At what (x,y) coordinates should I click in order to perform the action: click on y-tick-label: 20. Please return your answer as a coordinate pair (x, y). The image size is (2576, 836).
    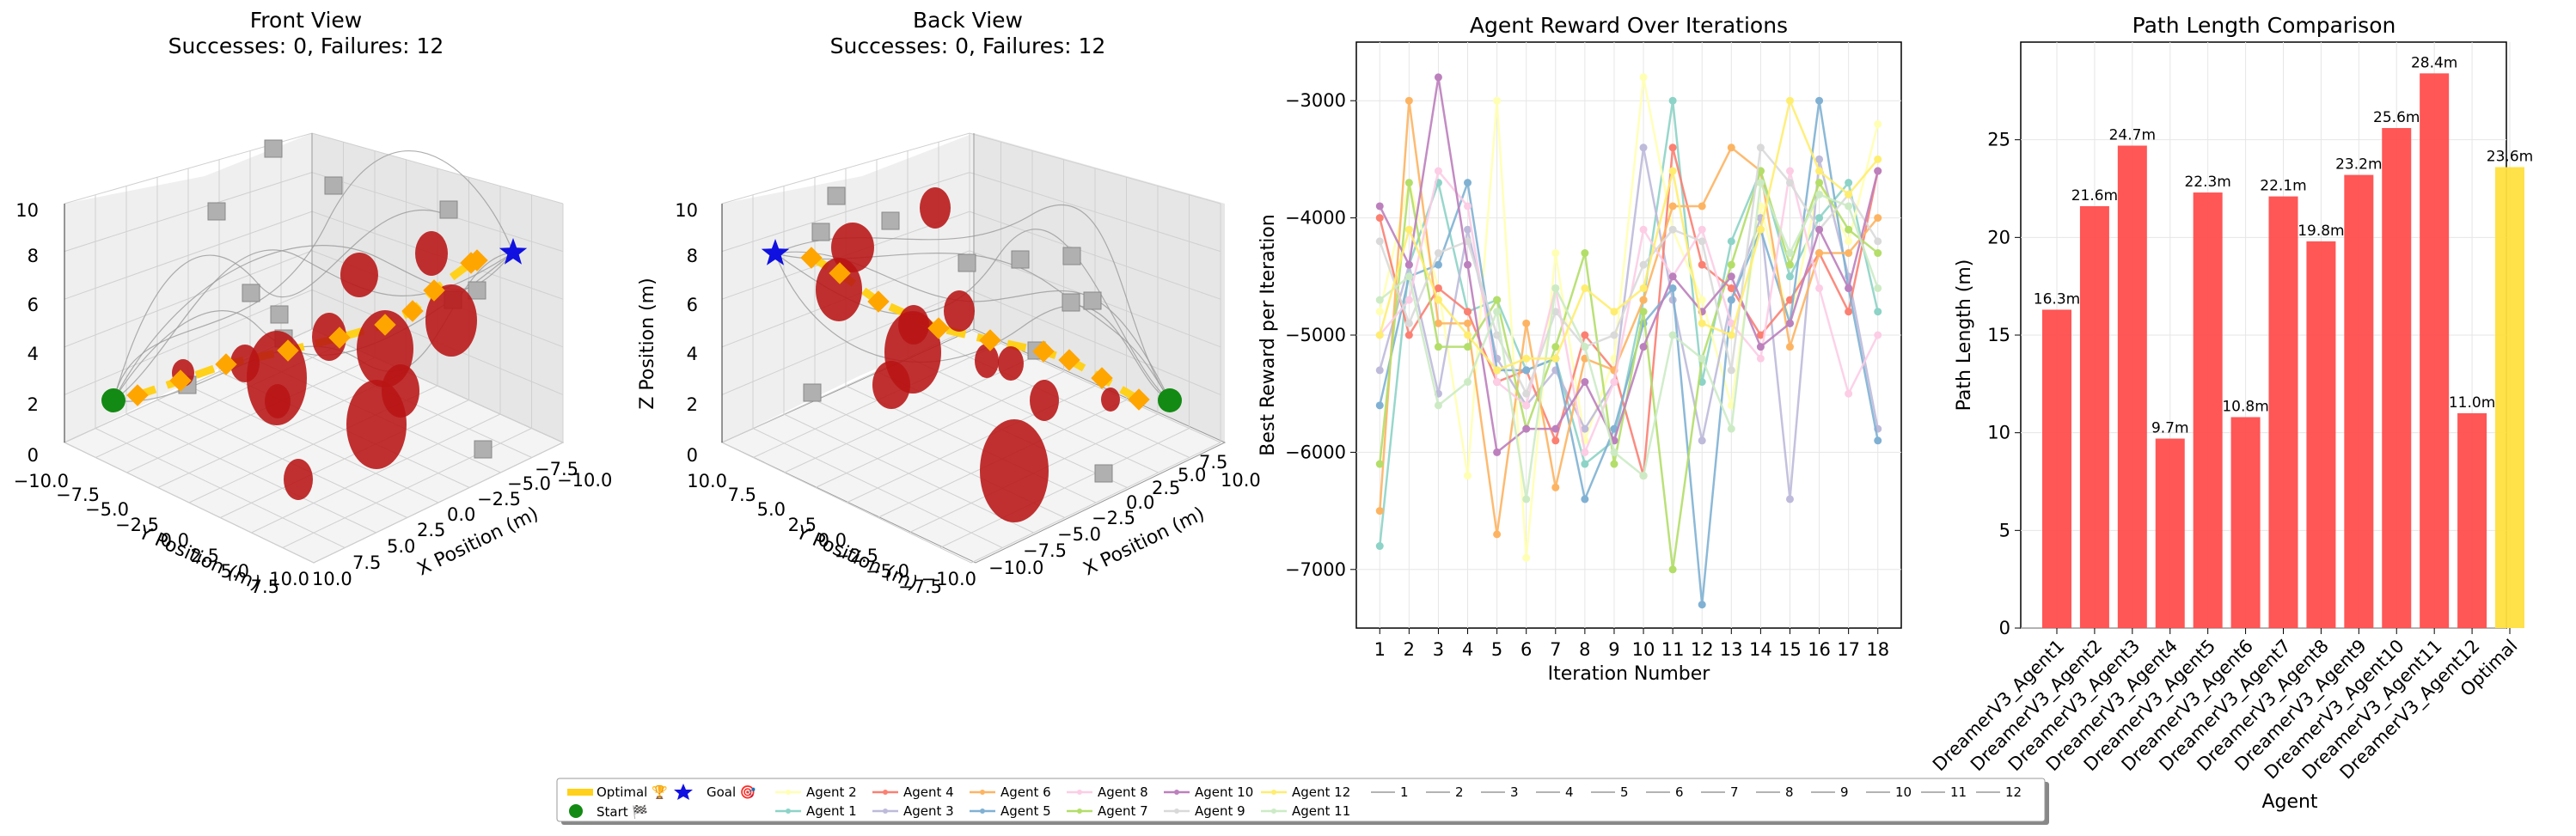
    Looking at the image, I should click on (1998, 237).